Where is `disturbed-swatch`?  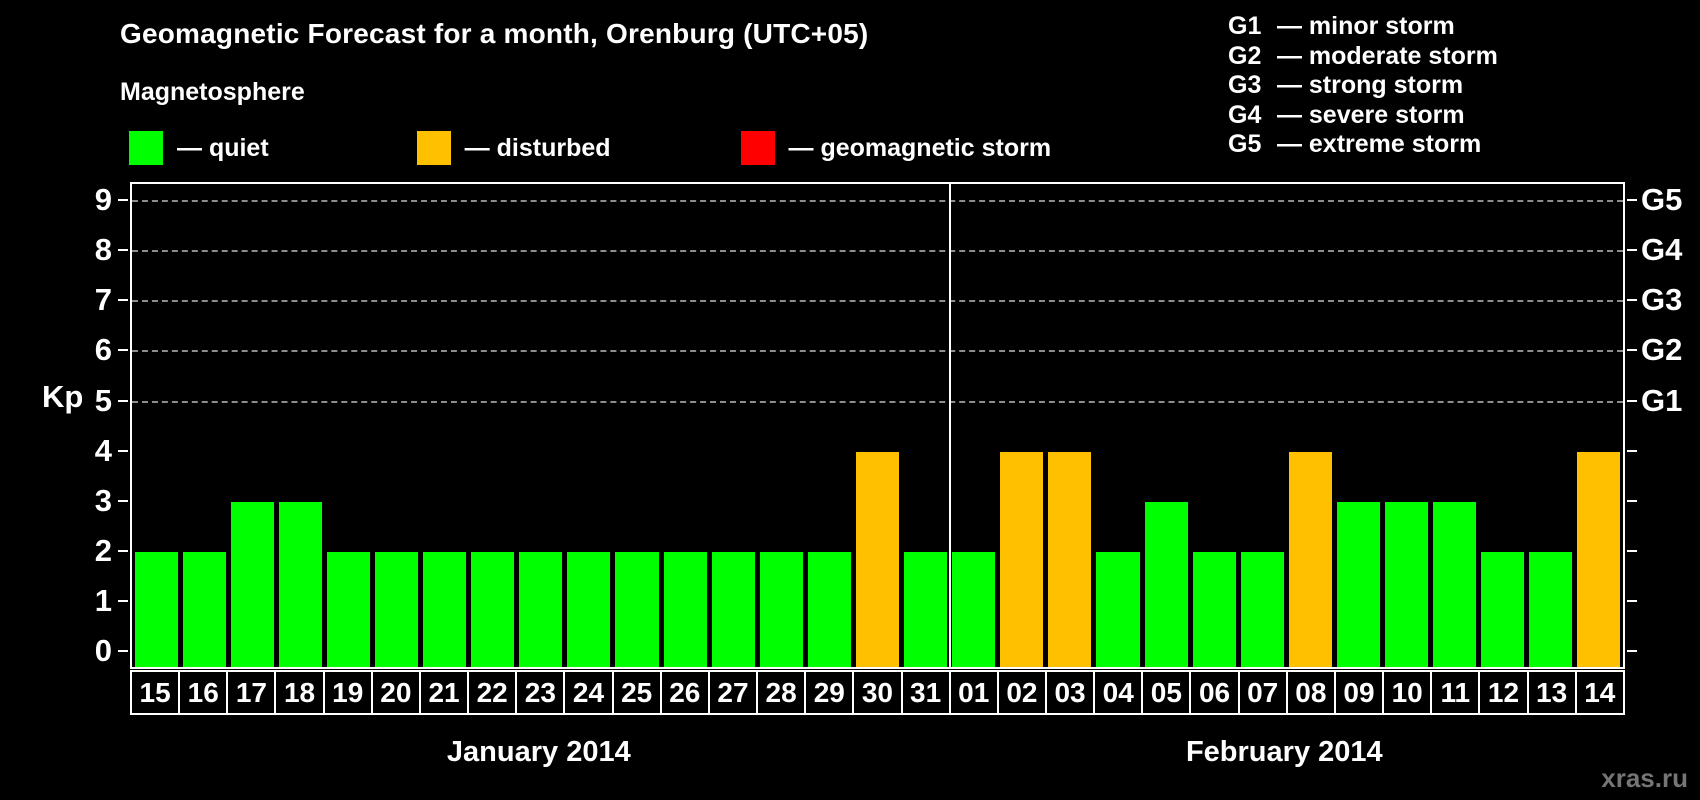
disturbed-swatch is located at coordinates (433, 148).